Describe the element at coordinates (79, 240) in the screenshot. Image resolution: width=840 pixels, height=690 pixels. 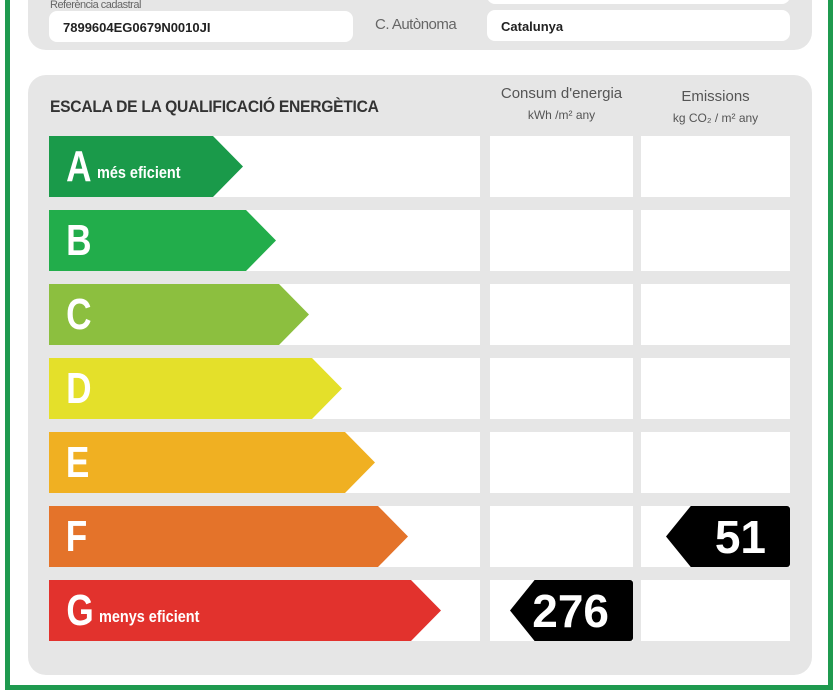
I see `class-letter: B` at that location.